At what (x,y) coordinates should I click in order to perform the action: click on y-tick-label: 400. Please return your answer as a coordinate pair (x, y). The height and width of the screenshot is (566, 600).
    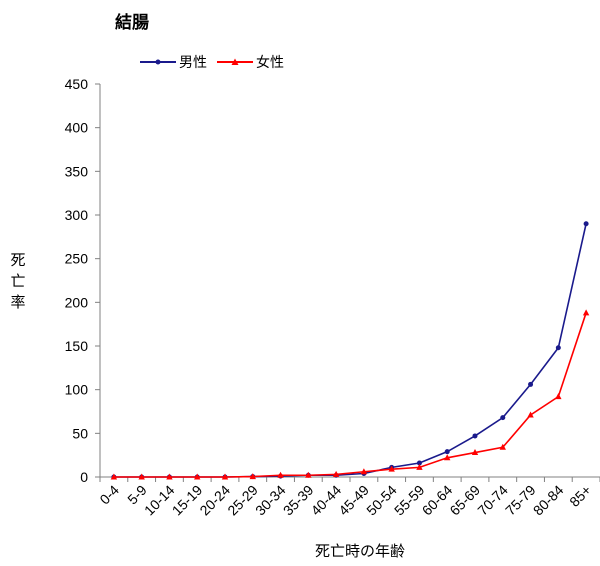
    Looking at the image, I should click on (77, 128).